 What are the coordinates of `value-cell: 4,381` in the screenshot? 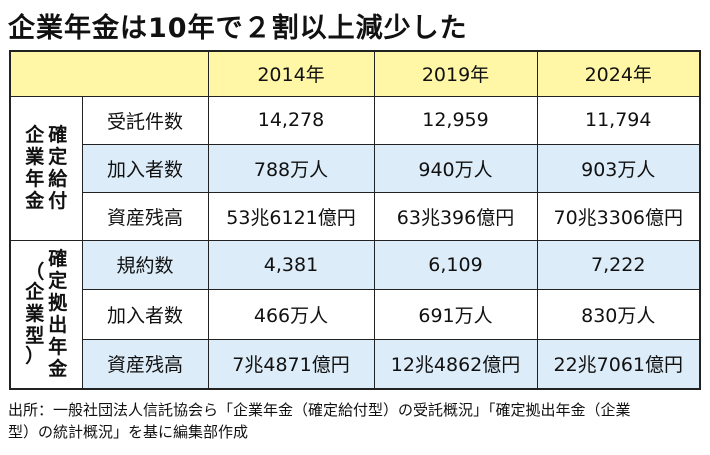 It's located at (291, 264).